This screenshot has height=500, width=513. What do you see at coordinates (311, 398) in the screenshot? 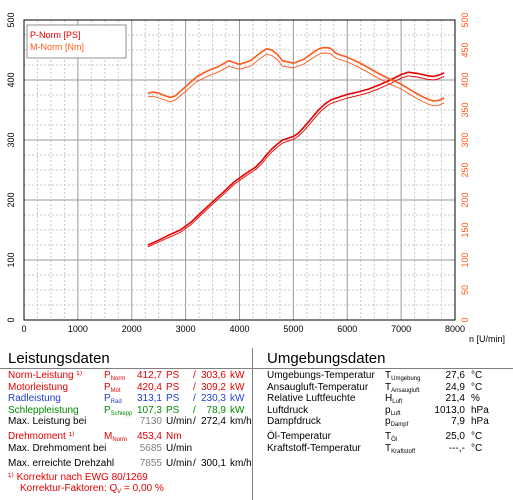
I see `env-label: Relative Luftfeuchte` at bounding box center [311, 398].